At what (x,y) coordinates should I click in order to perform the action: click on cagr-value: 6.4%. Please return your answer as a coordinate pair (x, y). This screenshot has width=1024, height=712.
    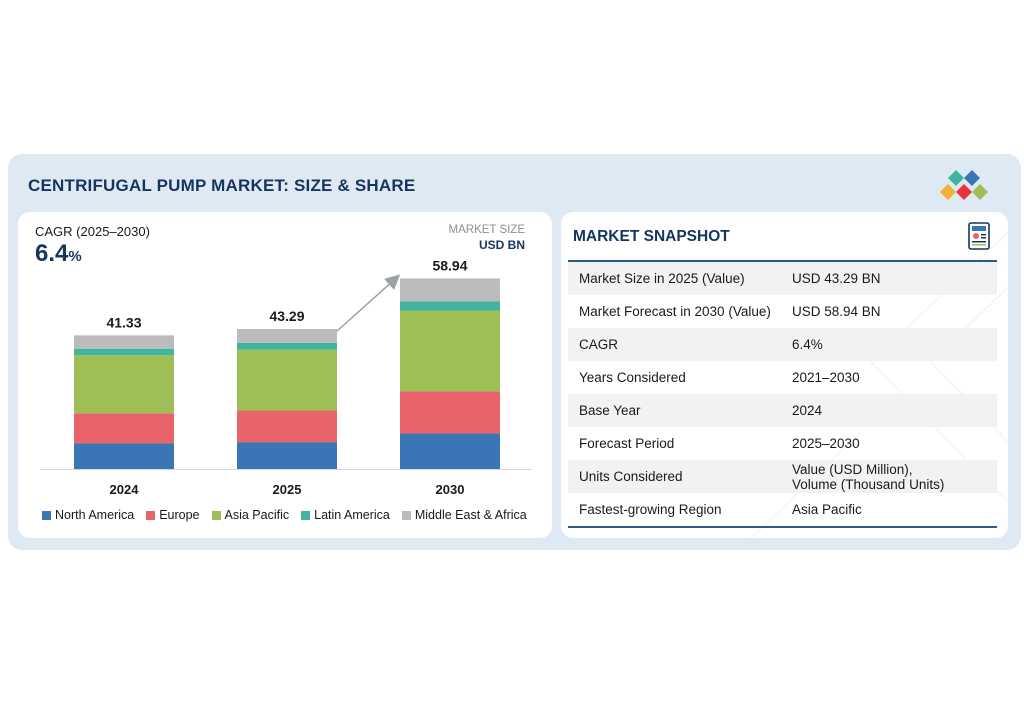
    Looking at the image, I should click on (58, 254).